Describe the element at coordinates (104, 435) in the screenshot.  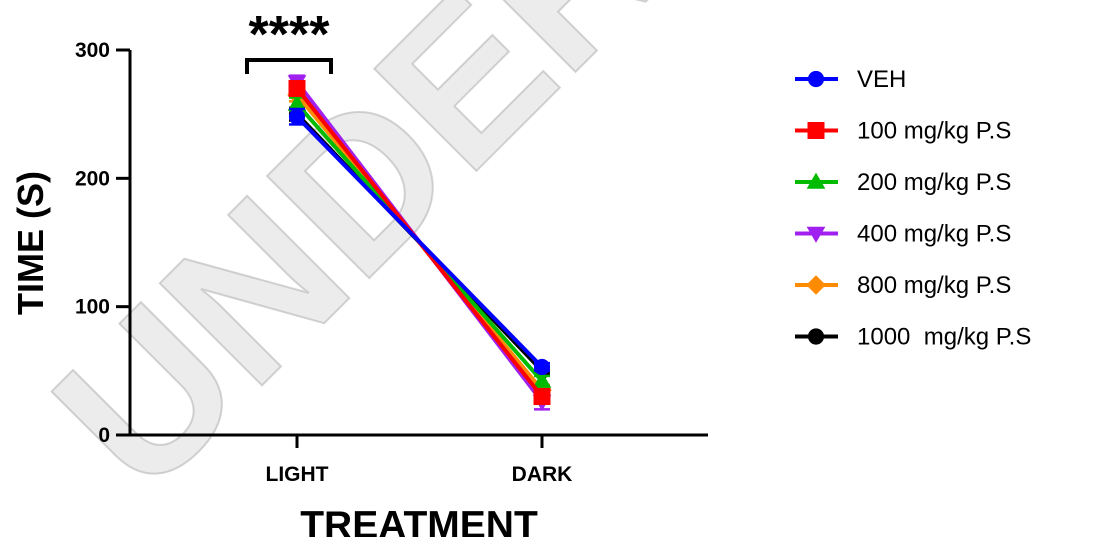
I see `y-tick-label: 0` at that location.